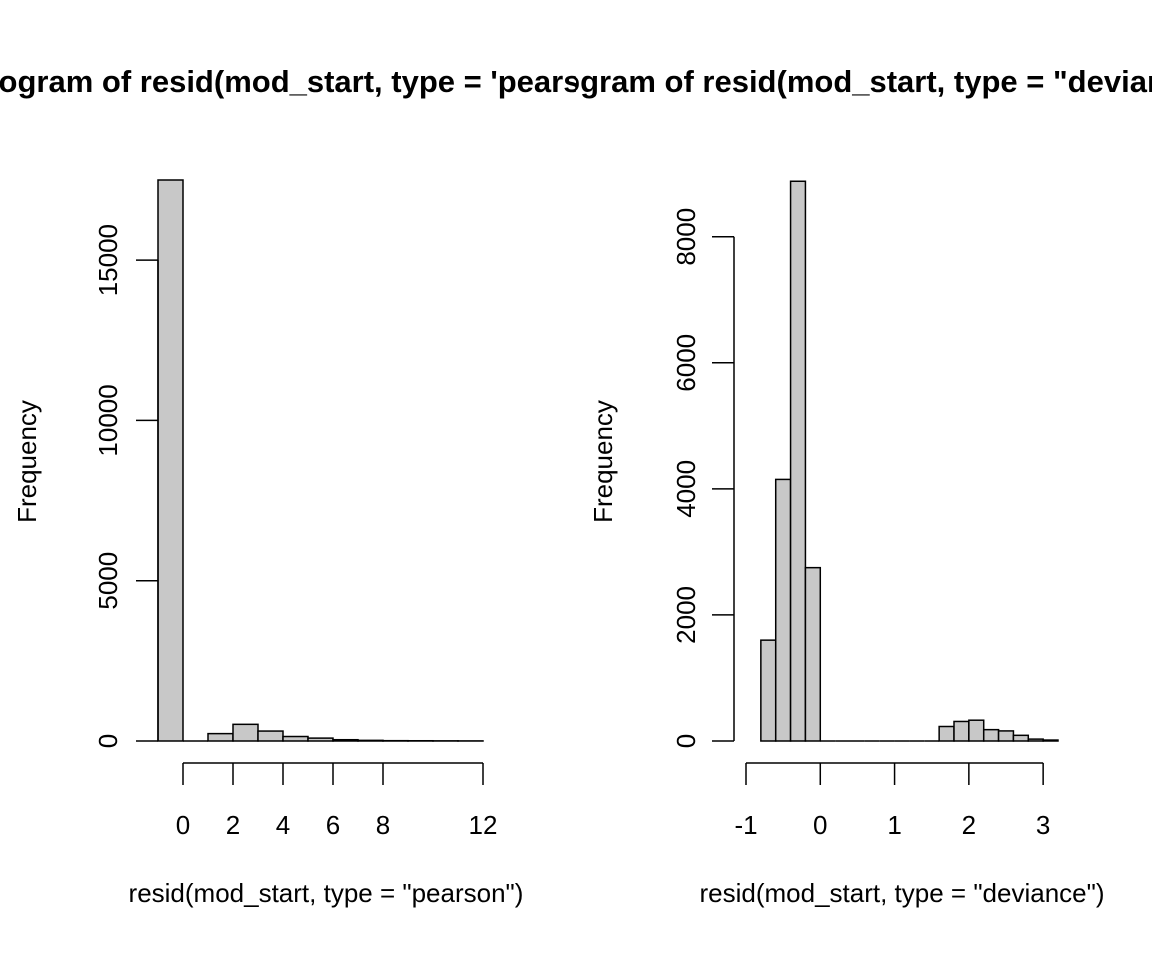 The height and width of the screenshot is (960, 1152). What do you see at coordinates (283, 825) in the screenshot?
I see `x-tick-label: 4` at bounding box center [283, 825].